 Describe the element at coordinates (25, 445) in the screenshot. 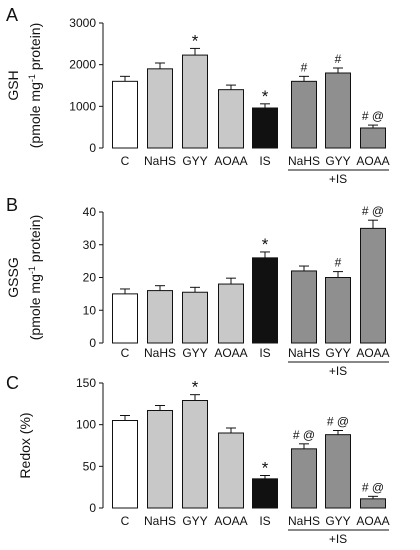

I see `y-axis-label: Redox (%)` at that location.